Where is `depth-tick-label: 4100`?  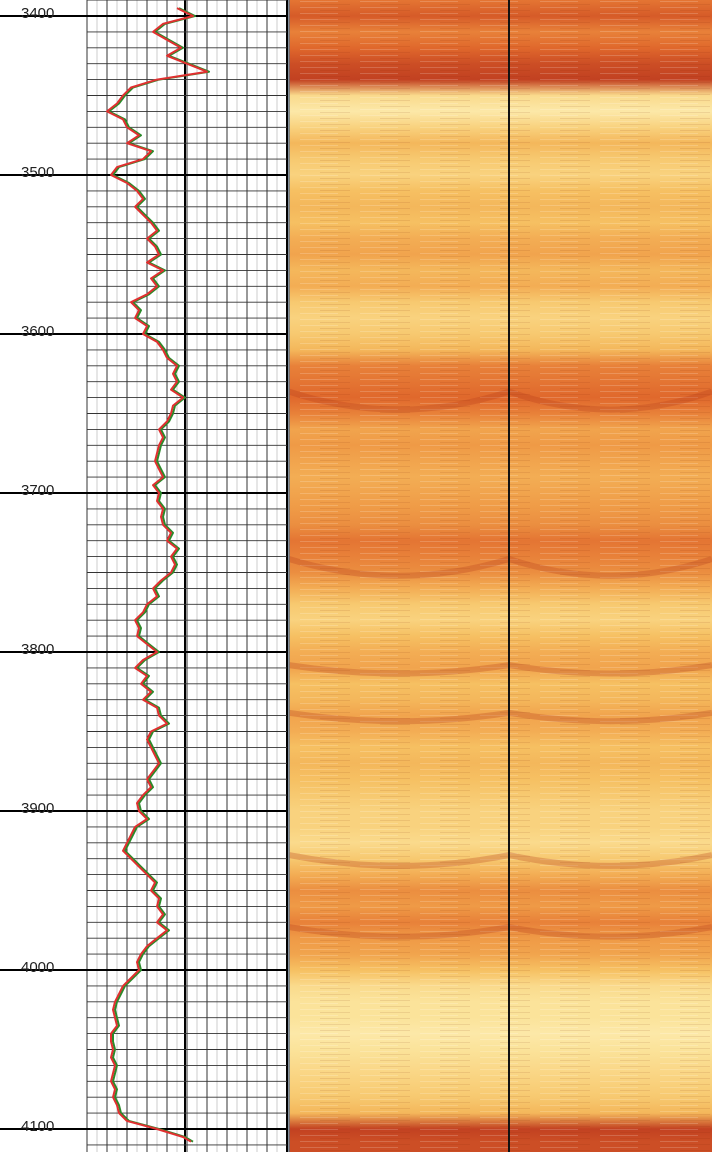 depth-tick-label: 4100 is located at coordinates (38, 1126).